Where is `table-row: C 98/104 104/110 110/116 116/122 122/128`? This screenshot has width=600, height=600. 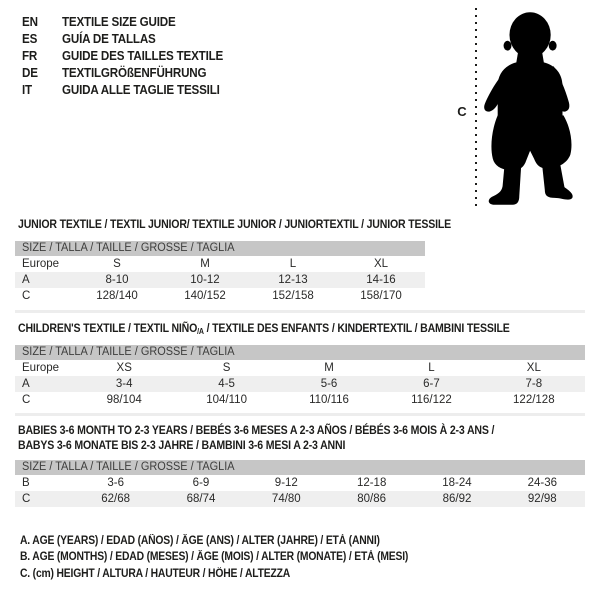 table-row: C 98/104 104/110 110/116 116/122 122/128 is located at coordinates (300, 400).